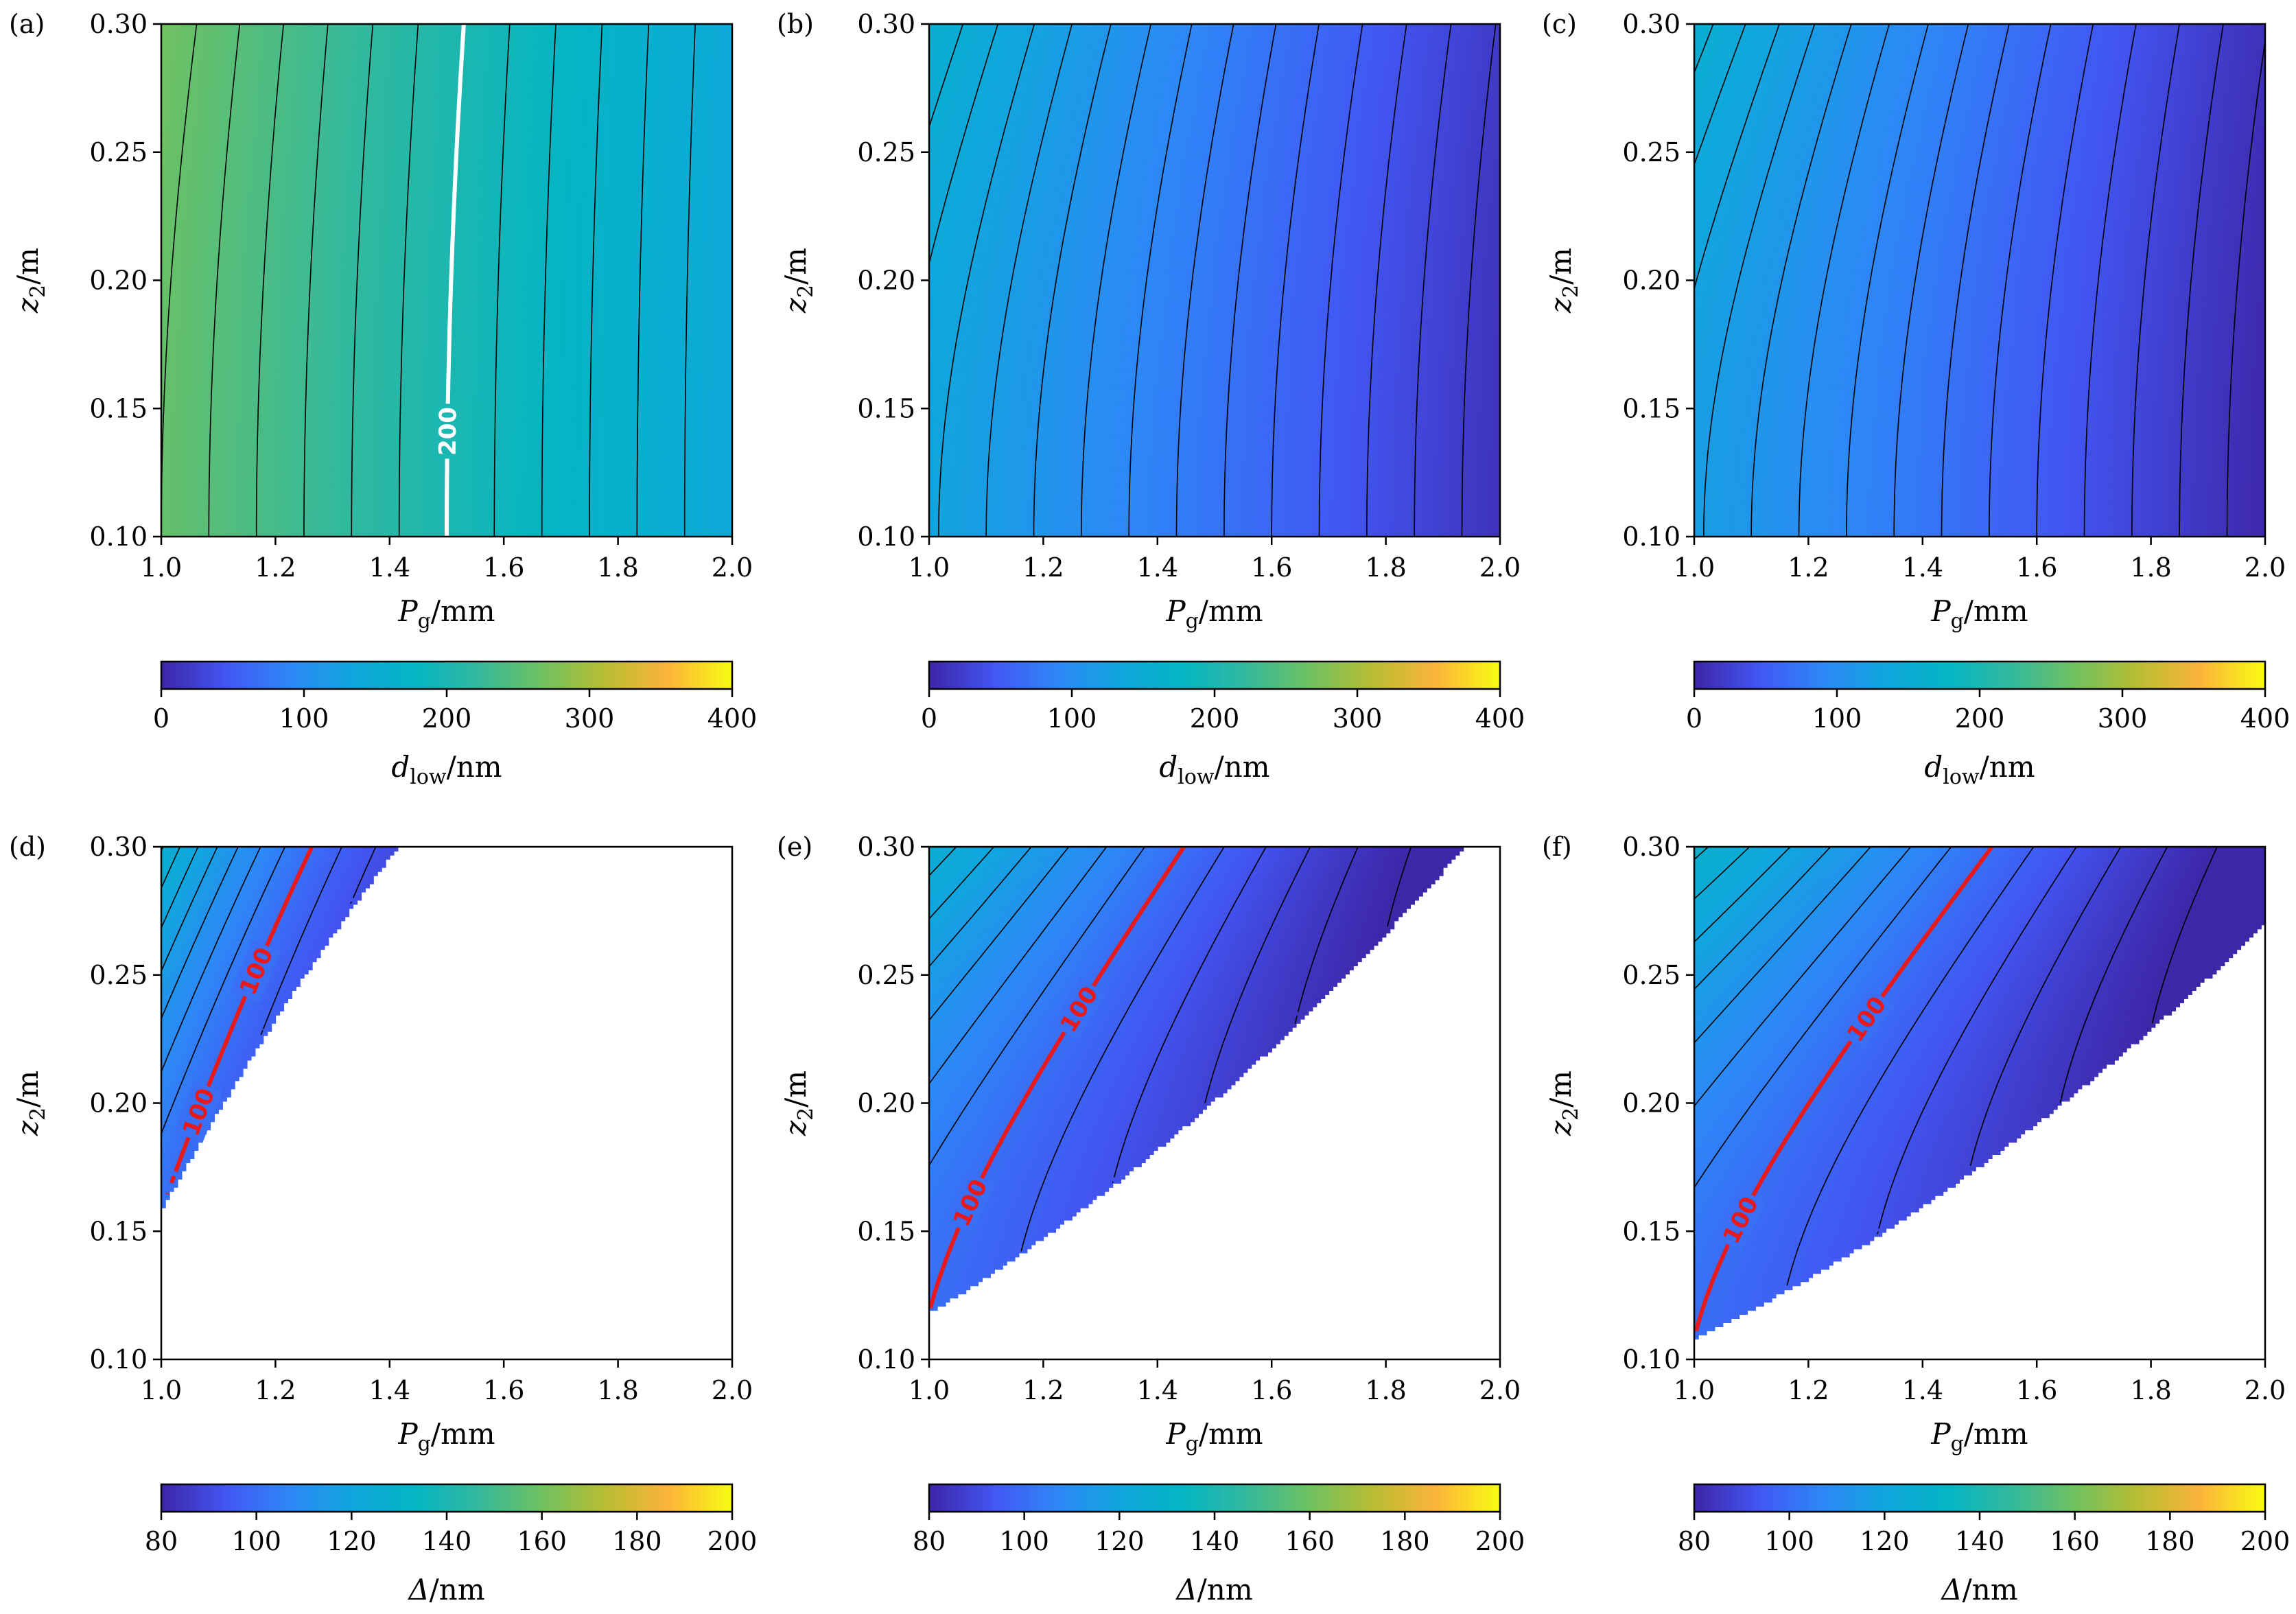 Image resolution: width=2296 pixels, height=1614 pixels. What do you see at coordinates (1694, 718) in the screenshot?
I see `colorbar-tick-label: 0` at bounding box center [1694, 718].